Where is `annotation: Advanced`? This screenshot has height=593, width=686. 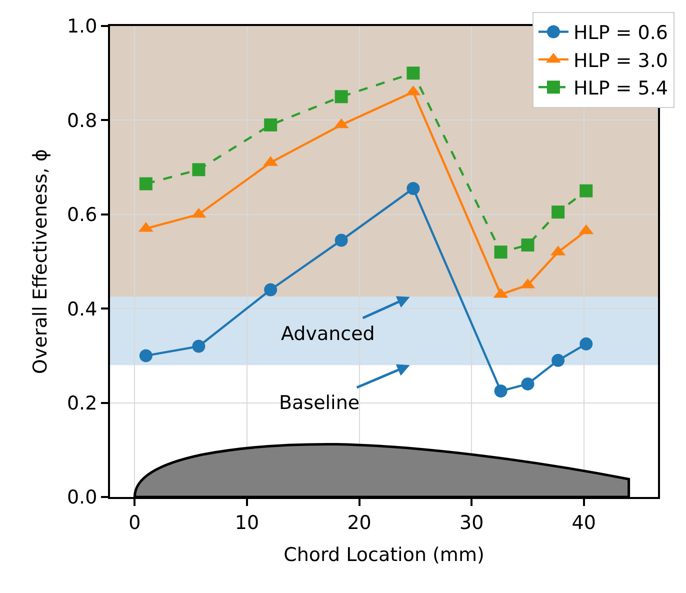
annotation: Advanced is located at coordinates (328, 334).